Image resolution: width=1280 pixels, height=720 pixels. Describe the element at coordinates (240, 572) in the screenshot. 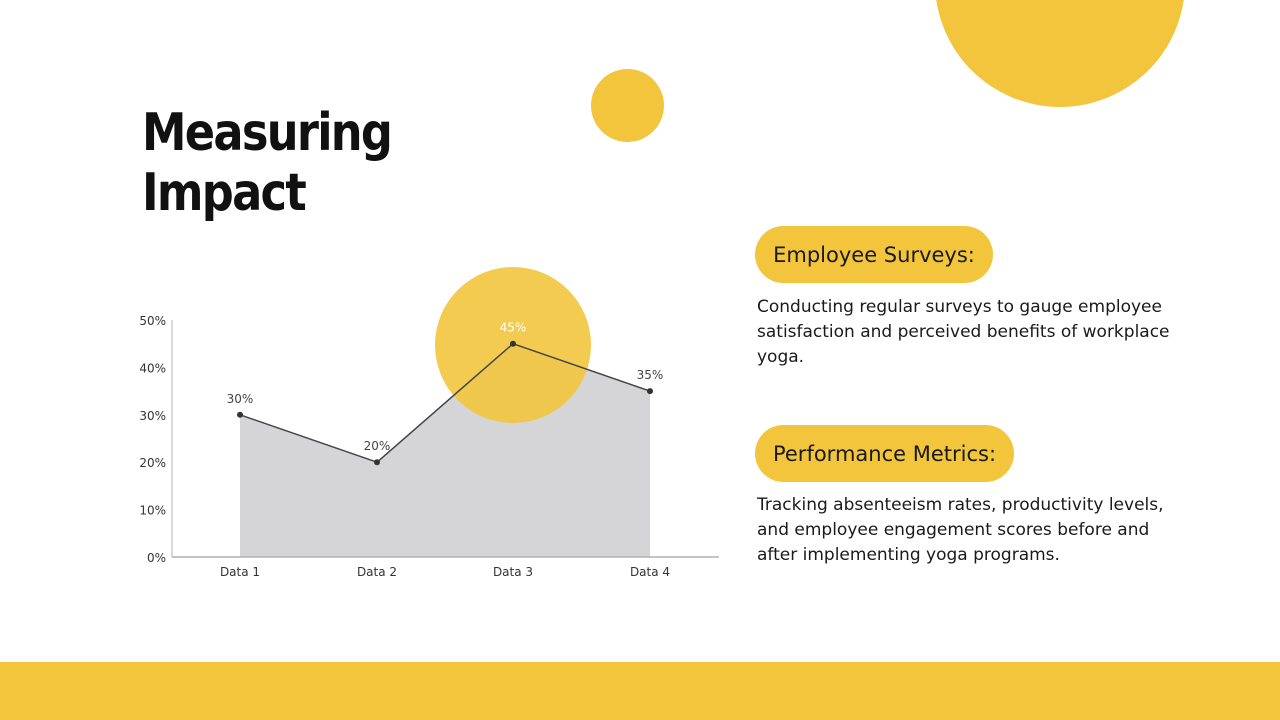

I see `x-tick-label: Data 1` at that location.